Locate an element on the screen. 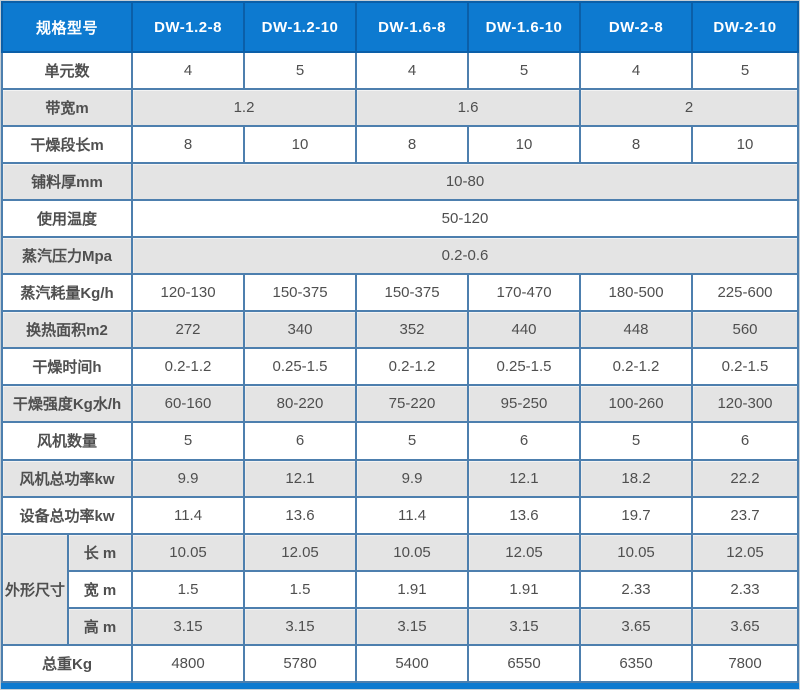 This screenshot has height=690, width=800. value-cell: 560 is located at coordinates (745, 330).